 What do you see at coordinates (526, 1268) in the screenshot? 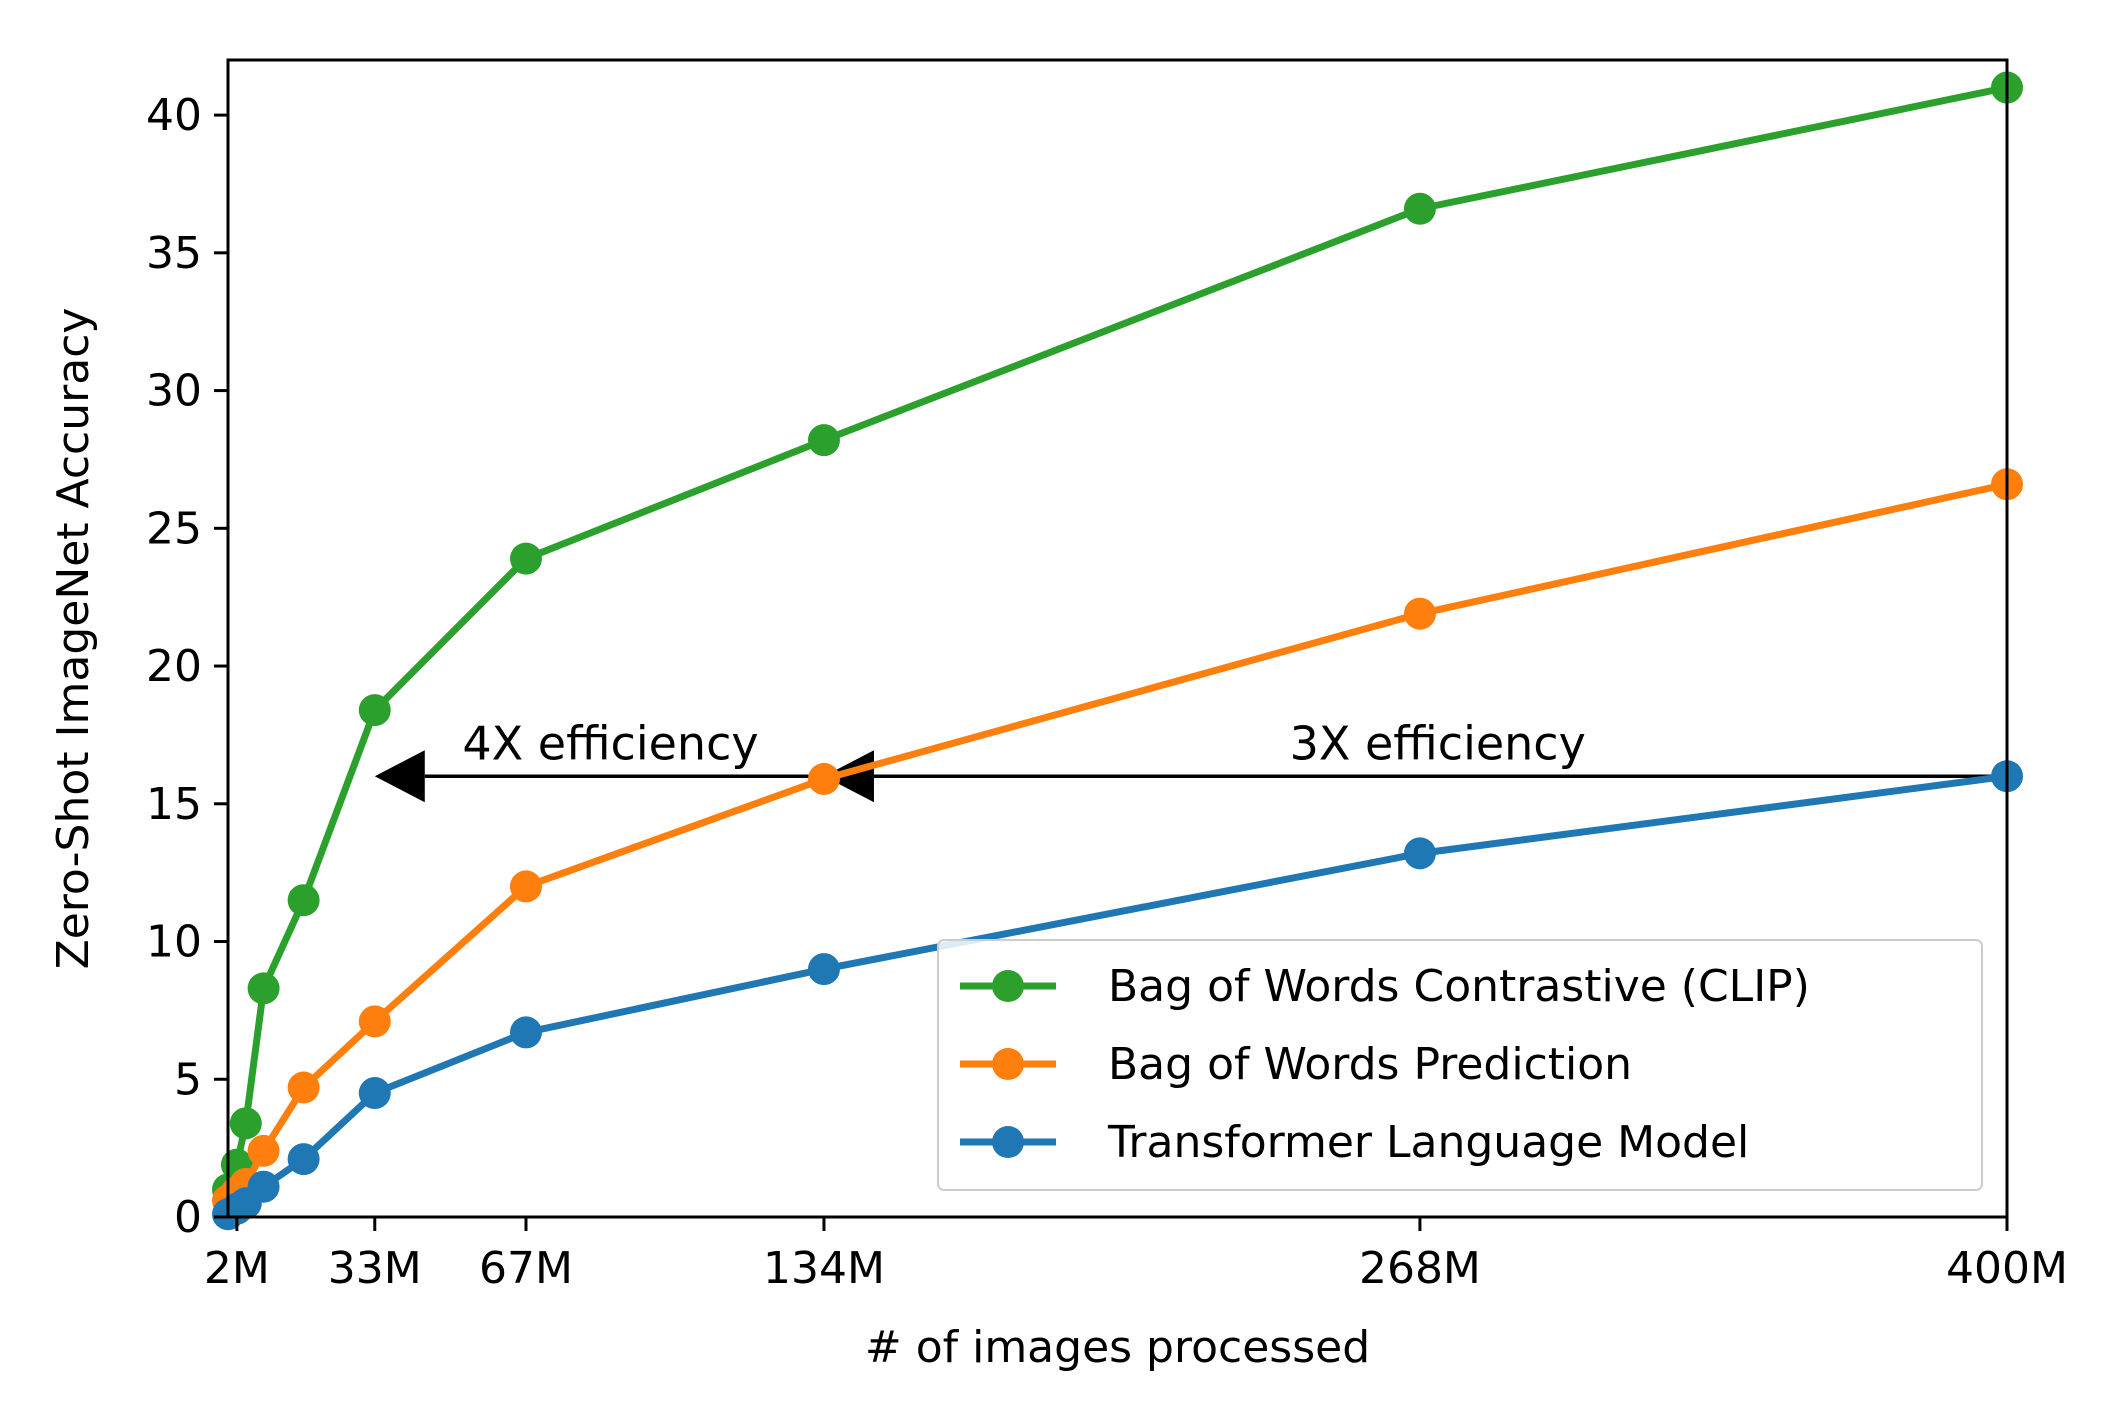
I see `x-tick-label: 67M` at bounding box center [526, 1268].